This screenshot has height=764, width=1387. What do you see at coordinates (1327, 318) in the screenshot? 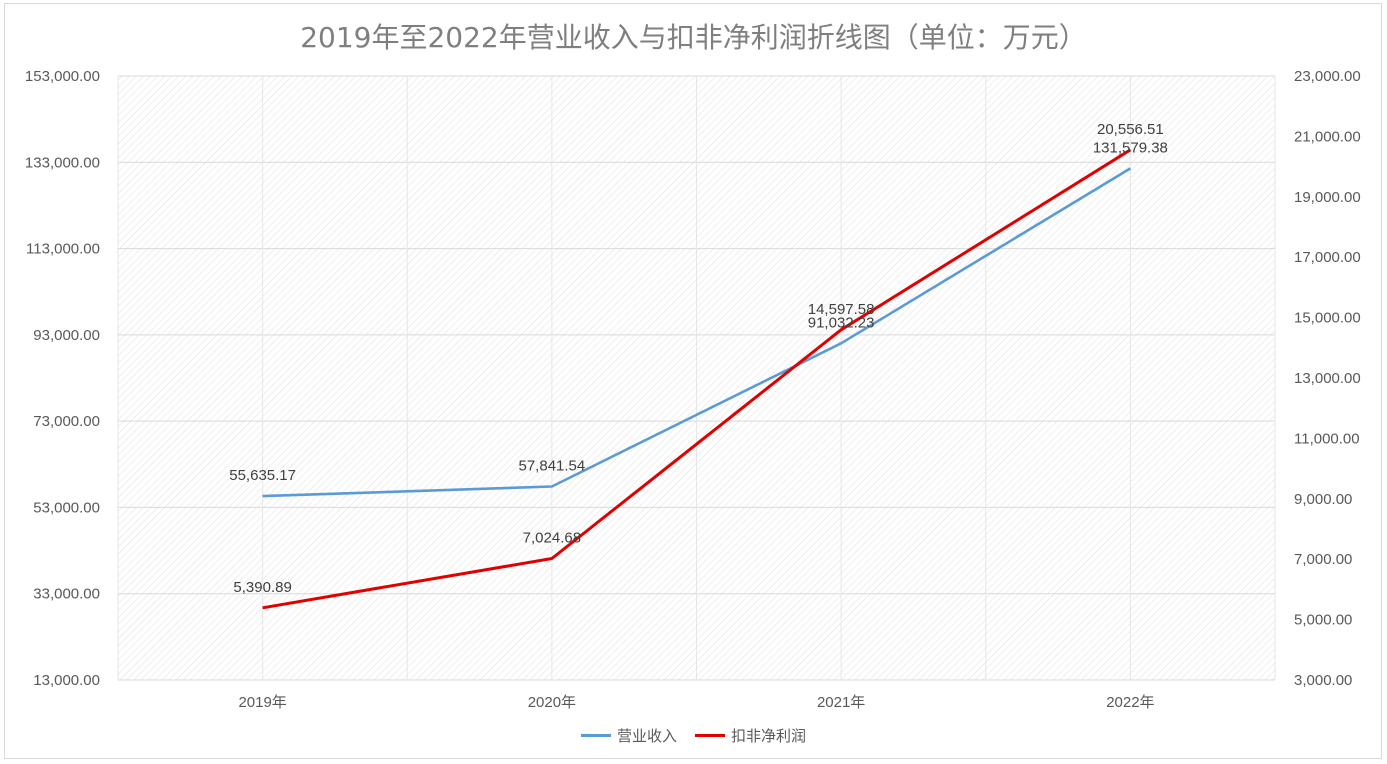
I see `y-right-tick-label: 15,000.00` at bounding box center [1327, 318].